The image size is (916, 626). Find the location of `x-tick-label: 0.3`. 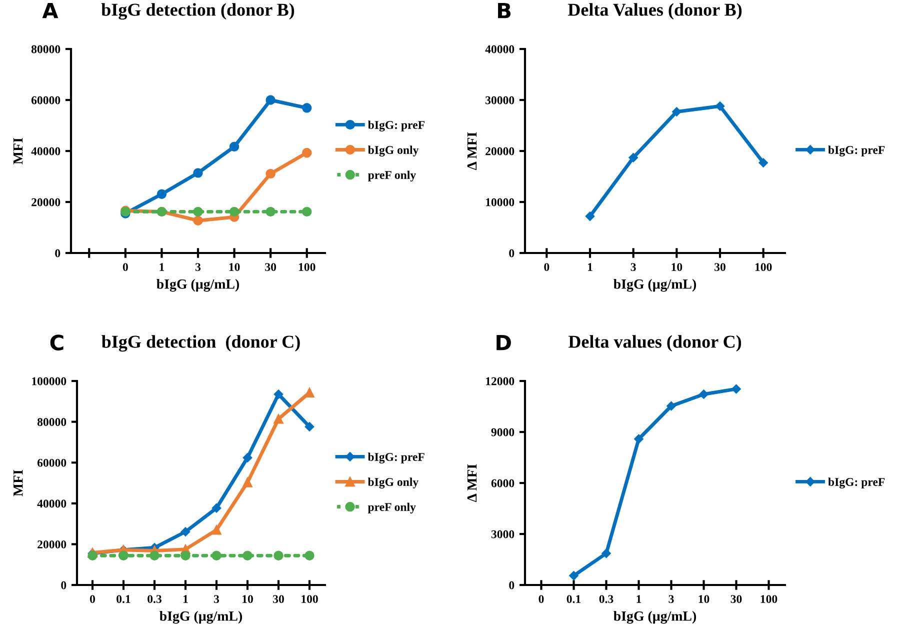

x-tick-label: 0.3 is located at coordinates (606, 599).